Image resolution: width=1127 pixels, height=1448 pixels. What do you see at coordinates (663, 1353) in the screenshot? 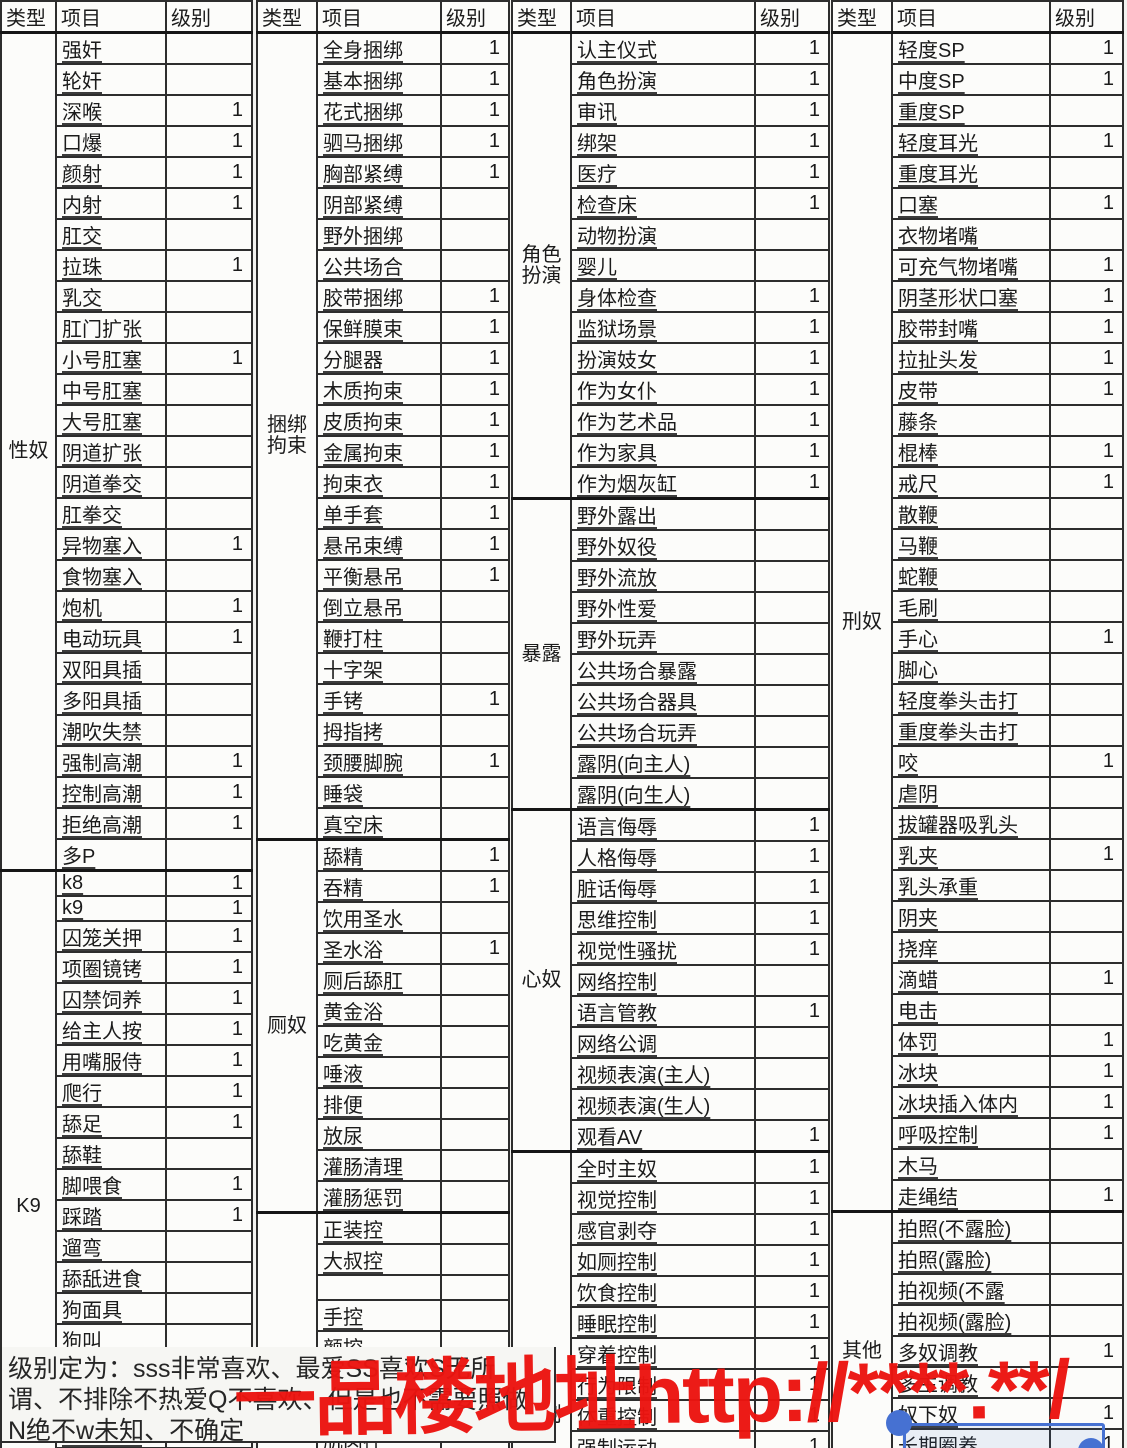
I see `item-cell: 穿着控制` at bounding box center [663, 1353].